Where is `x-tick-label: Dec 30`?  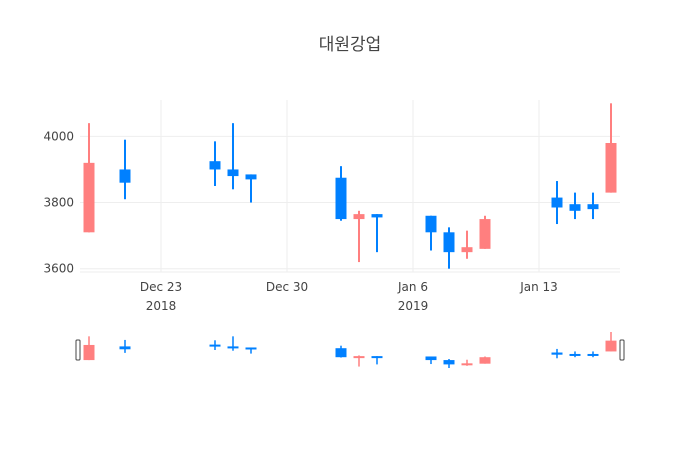
x-tick-label: Dec 30 is located at coordinates (287, 287).